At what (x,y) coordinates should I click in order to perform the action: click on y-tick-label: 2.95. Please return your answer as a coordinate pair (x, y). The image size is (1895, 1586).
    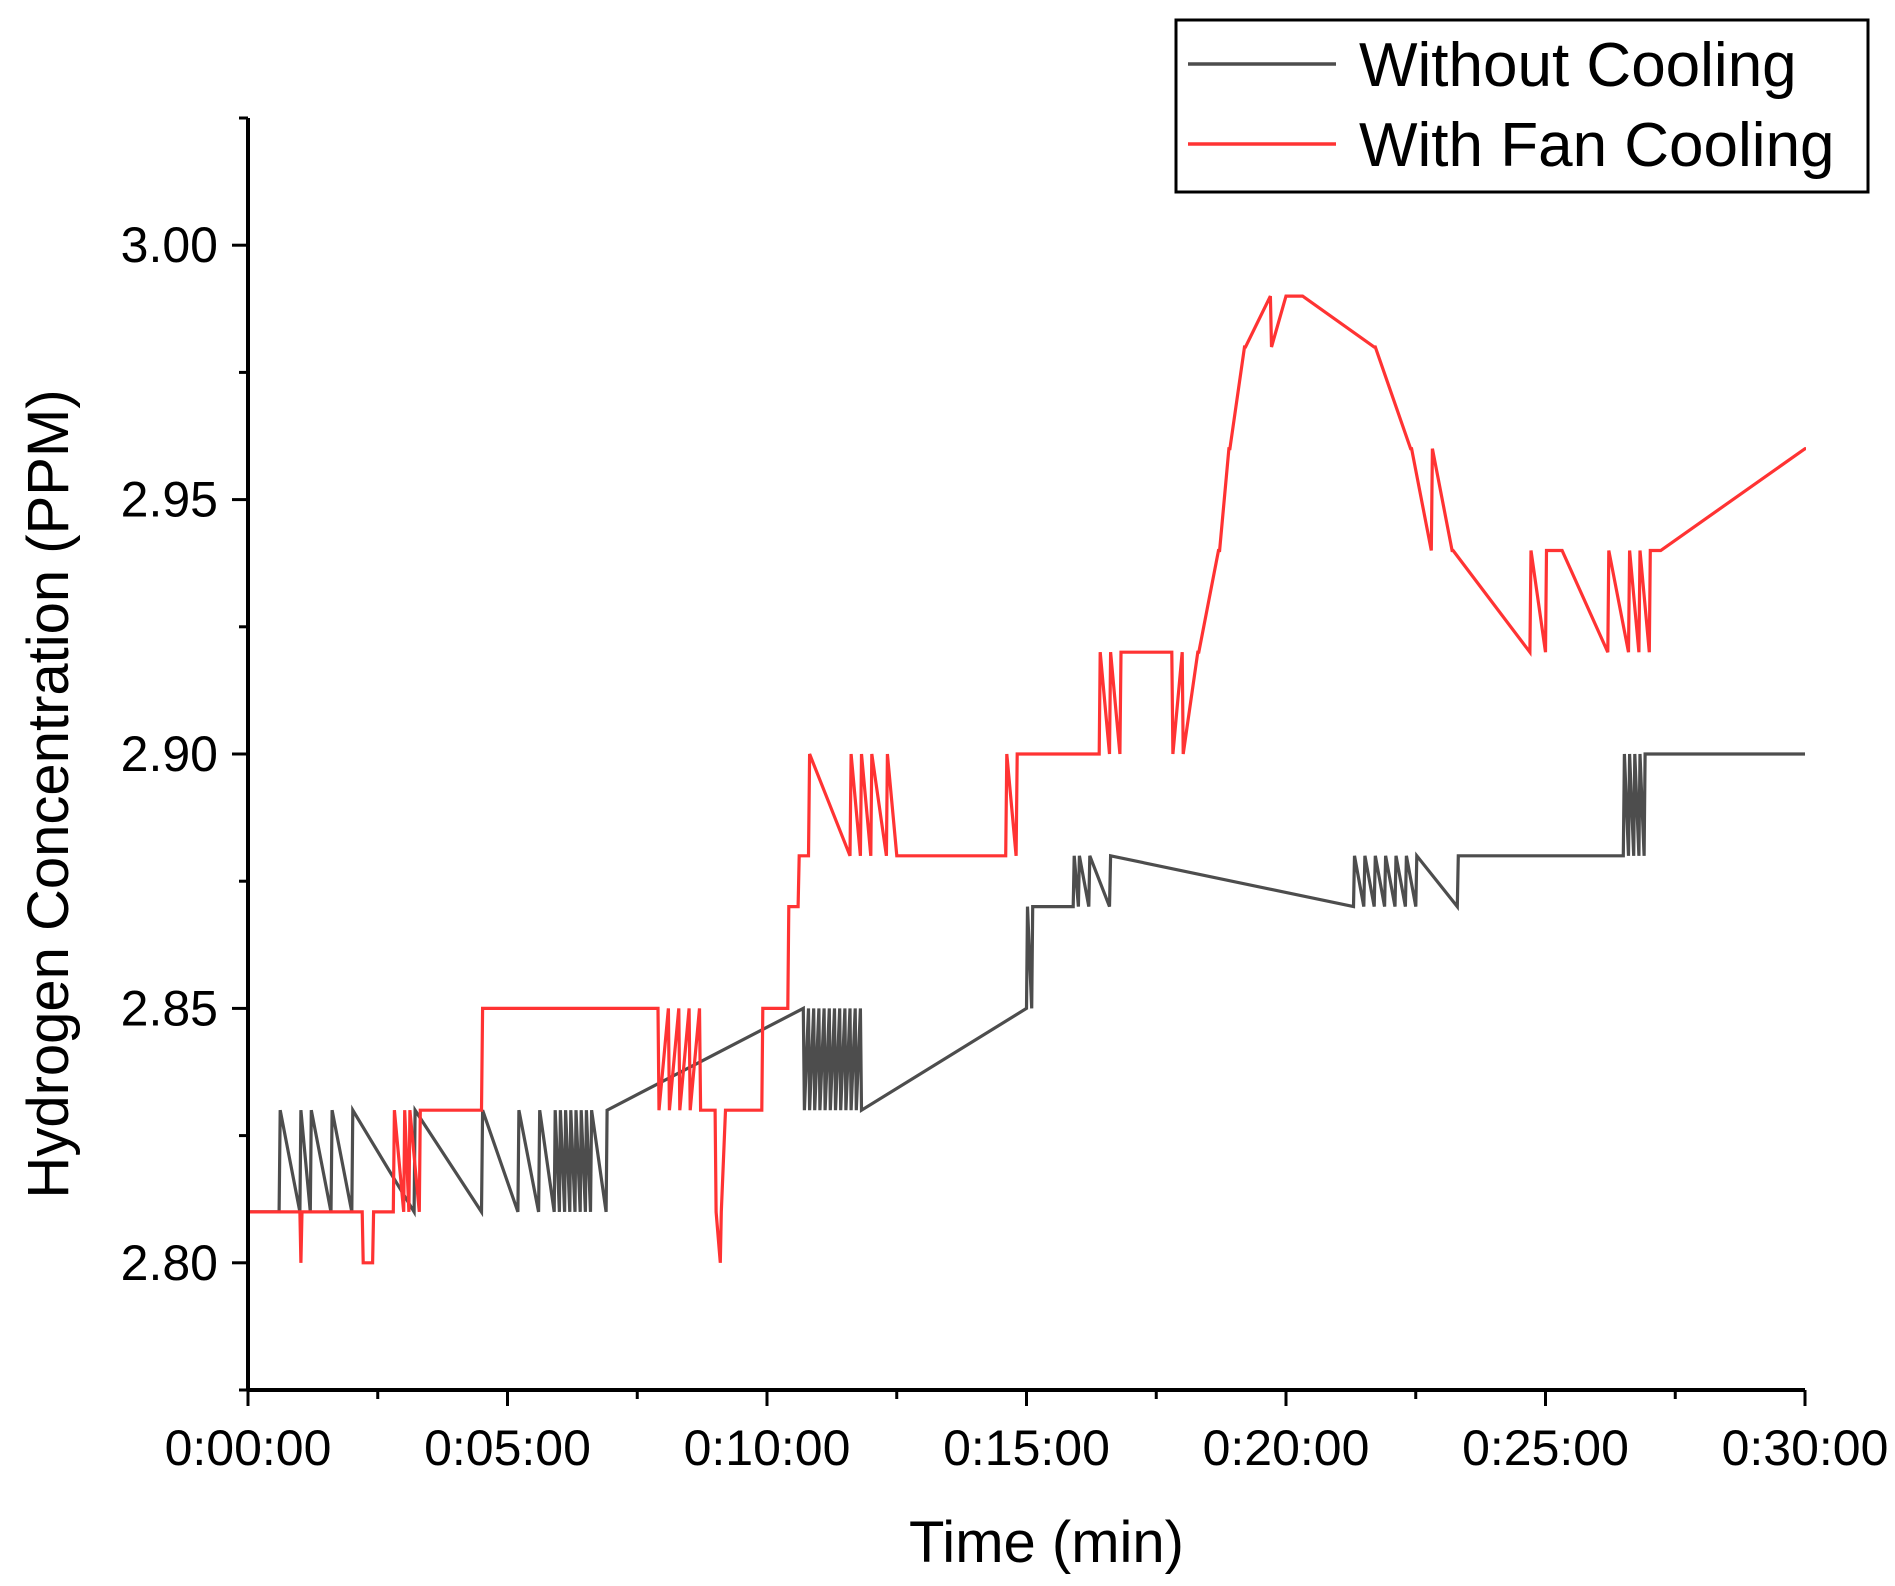
    Looking at the image, I should click on (169, 500).